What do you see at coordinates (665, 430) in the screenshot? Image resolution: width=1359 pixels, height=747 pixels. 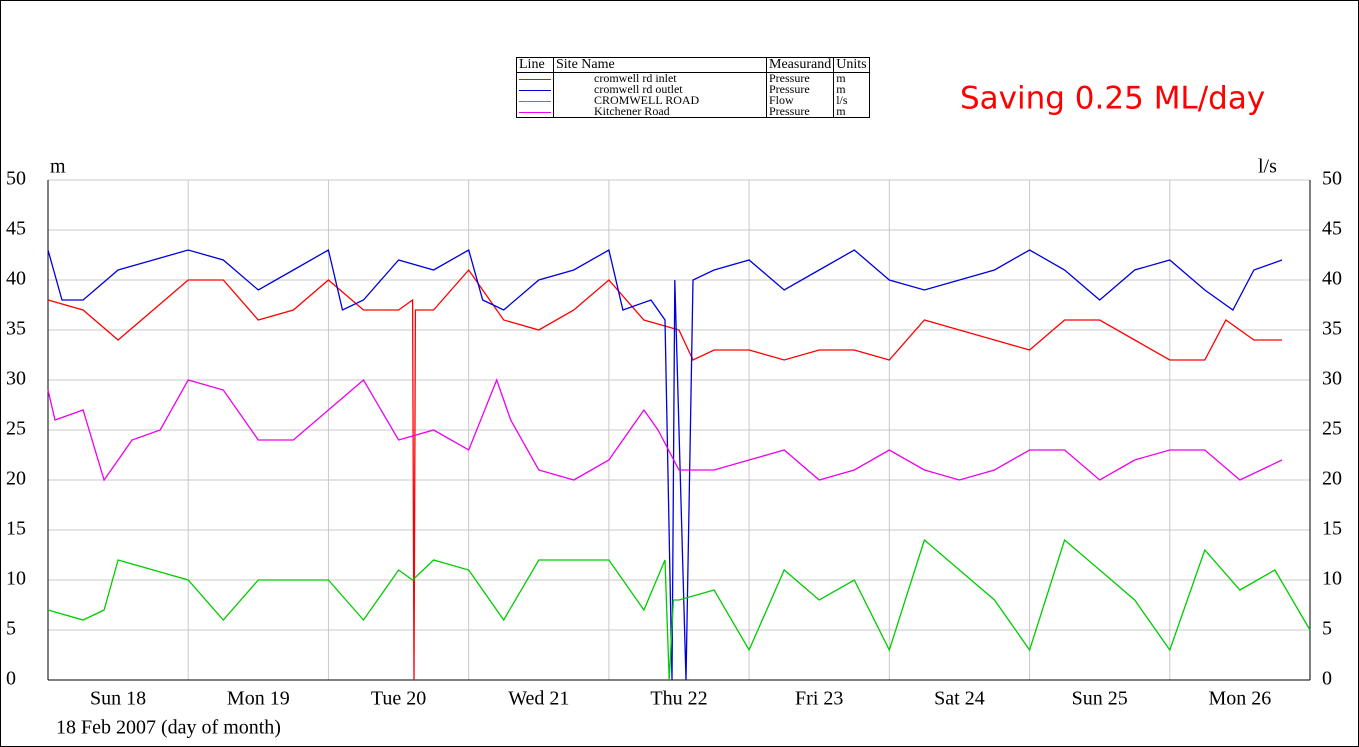 I see `series-line` at bounding box center [665, 430].